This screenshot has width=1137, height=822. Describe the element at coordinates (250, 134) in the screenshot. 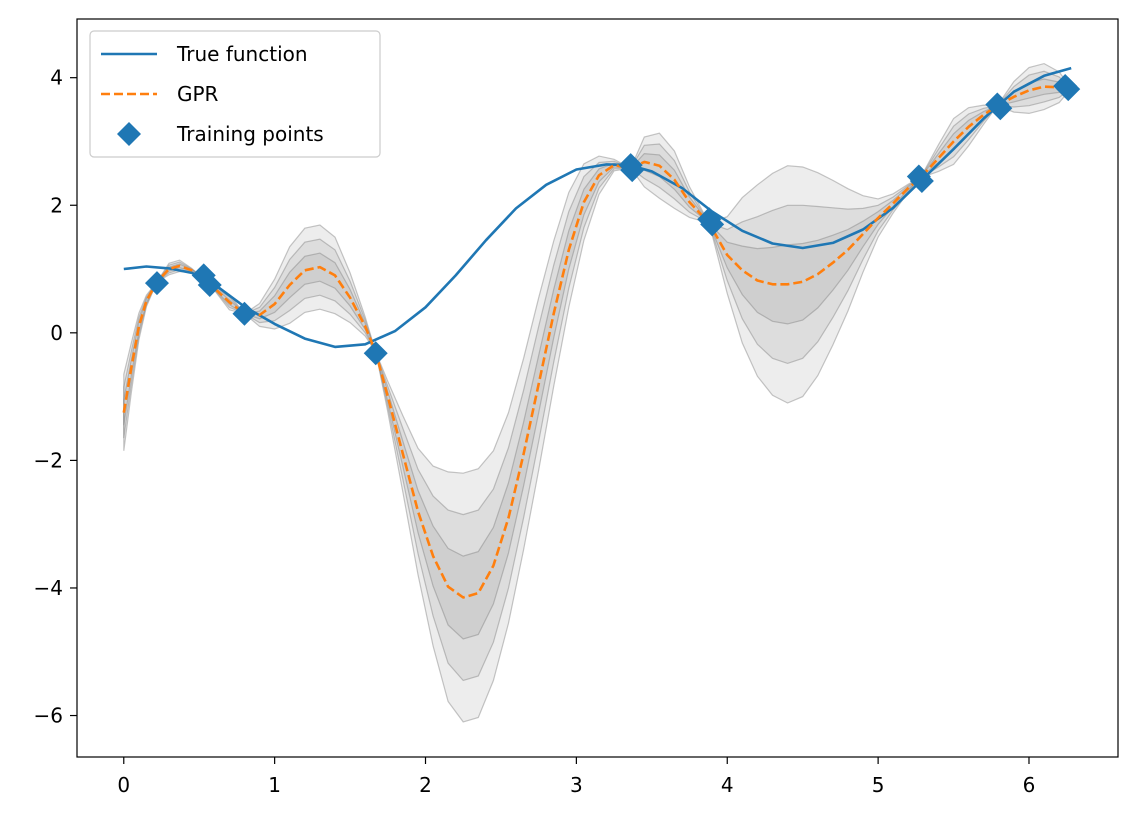

I see `legend-training-points-label: Training points` at that location.